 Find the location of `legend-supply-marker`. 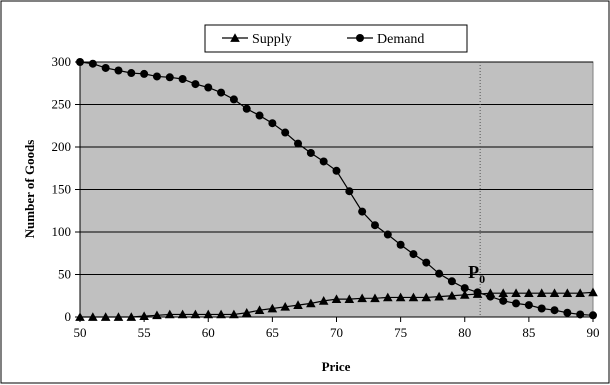

legend-supply-marker is located at coordinates (235, 37).